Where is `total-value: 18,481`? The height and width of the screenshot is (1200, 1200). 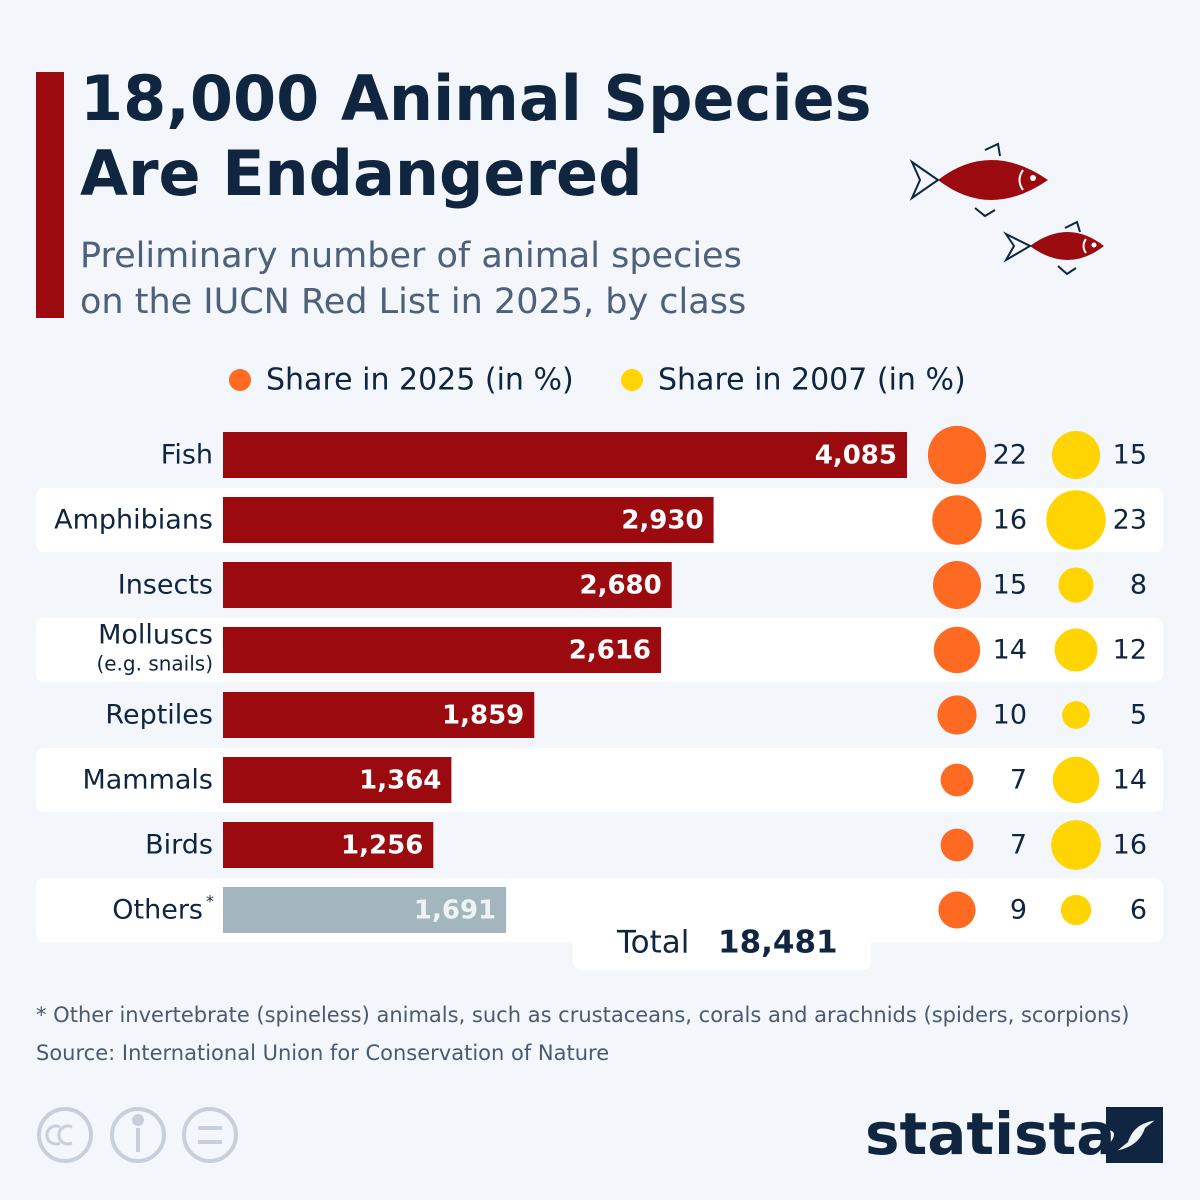
total-value: 18,481 is located at coordinates (778, 943).